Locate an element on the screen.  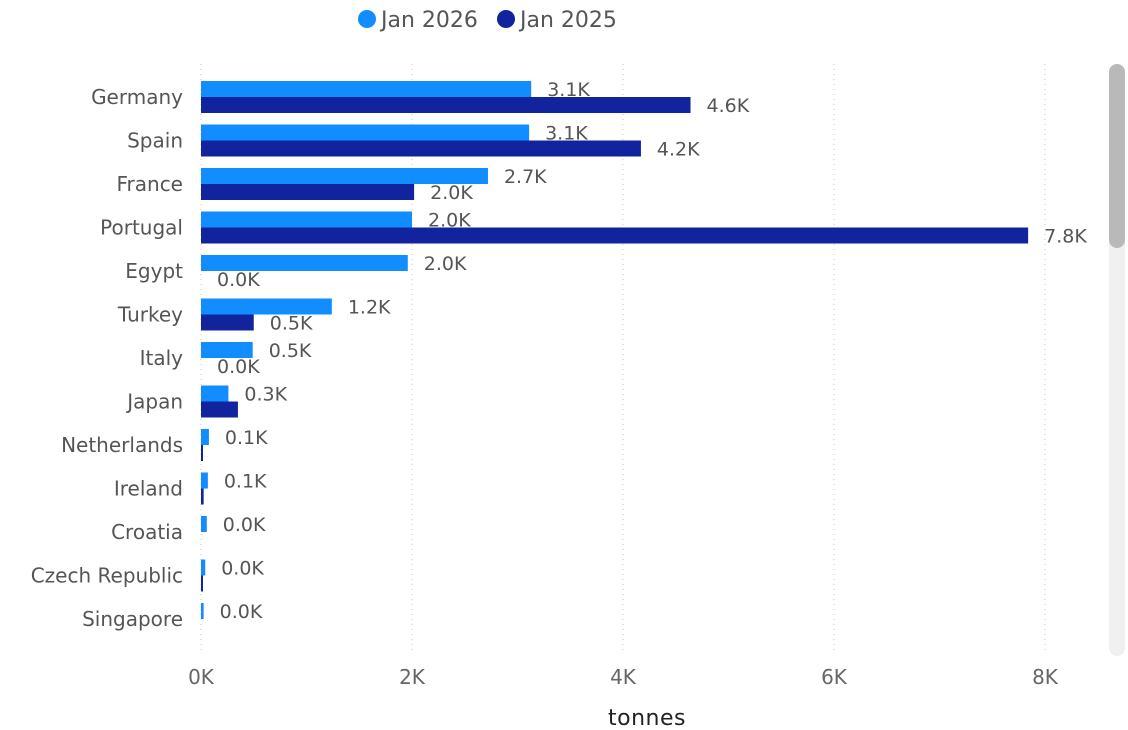
data-label-jan-2026: 0.5K is located at coordinates (290, 351).